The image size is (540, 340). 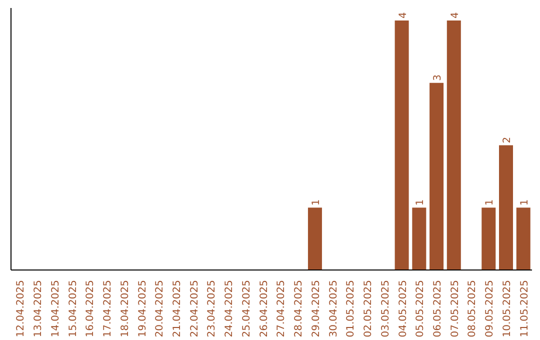 What do you see at coordinates (524, 309) in the screenshot?
I see `x-tick-label: 11.05.2025` at bounding box center [524, 309].